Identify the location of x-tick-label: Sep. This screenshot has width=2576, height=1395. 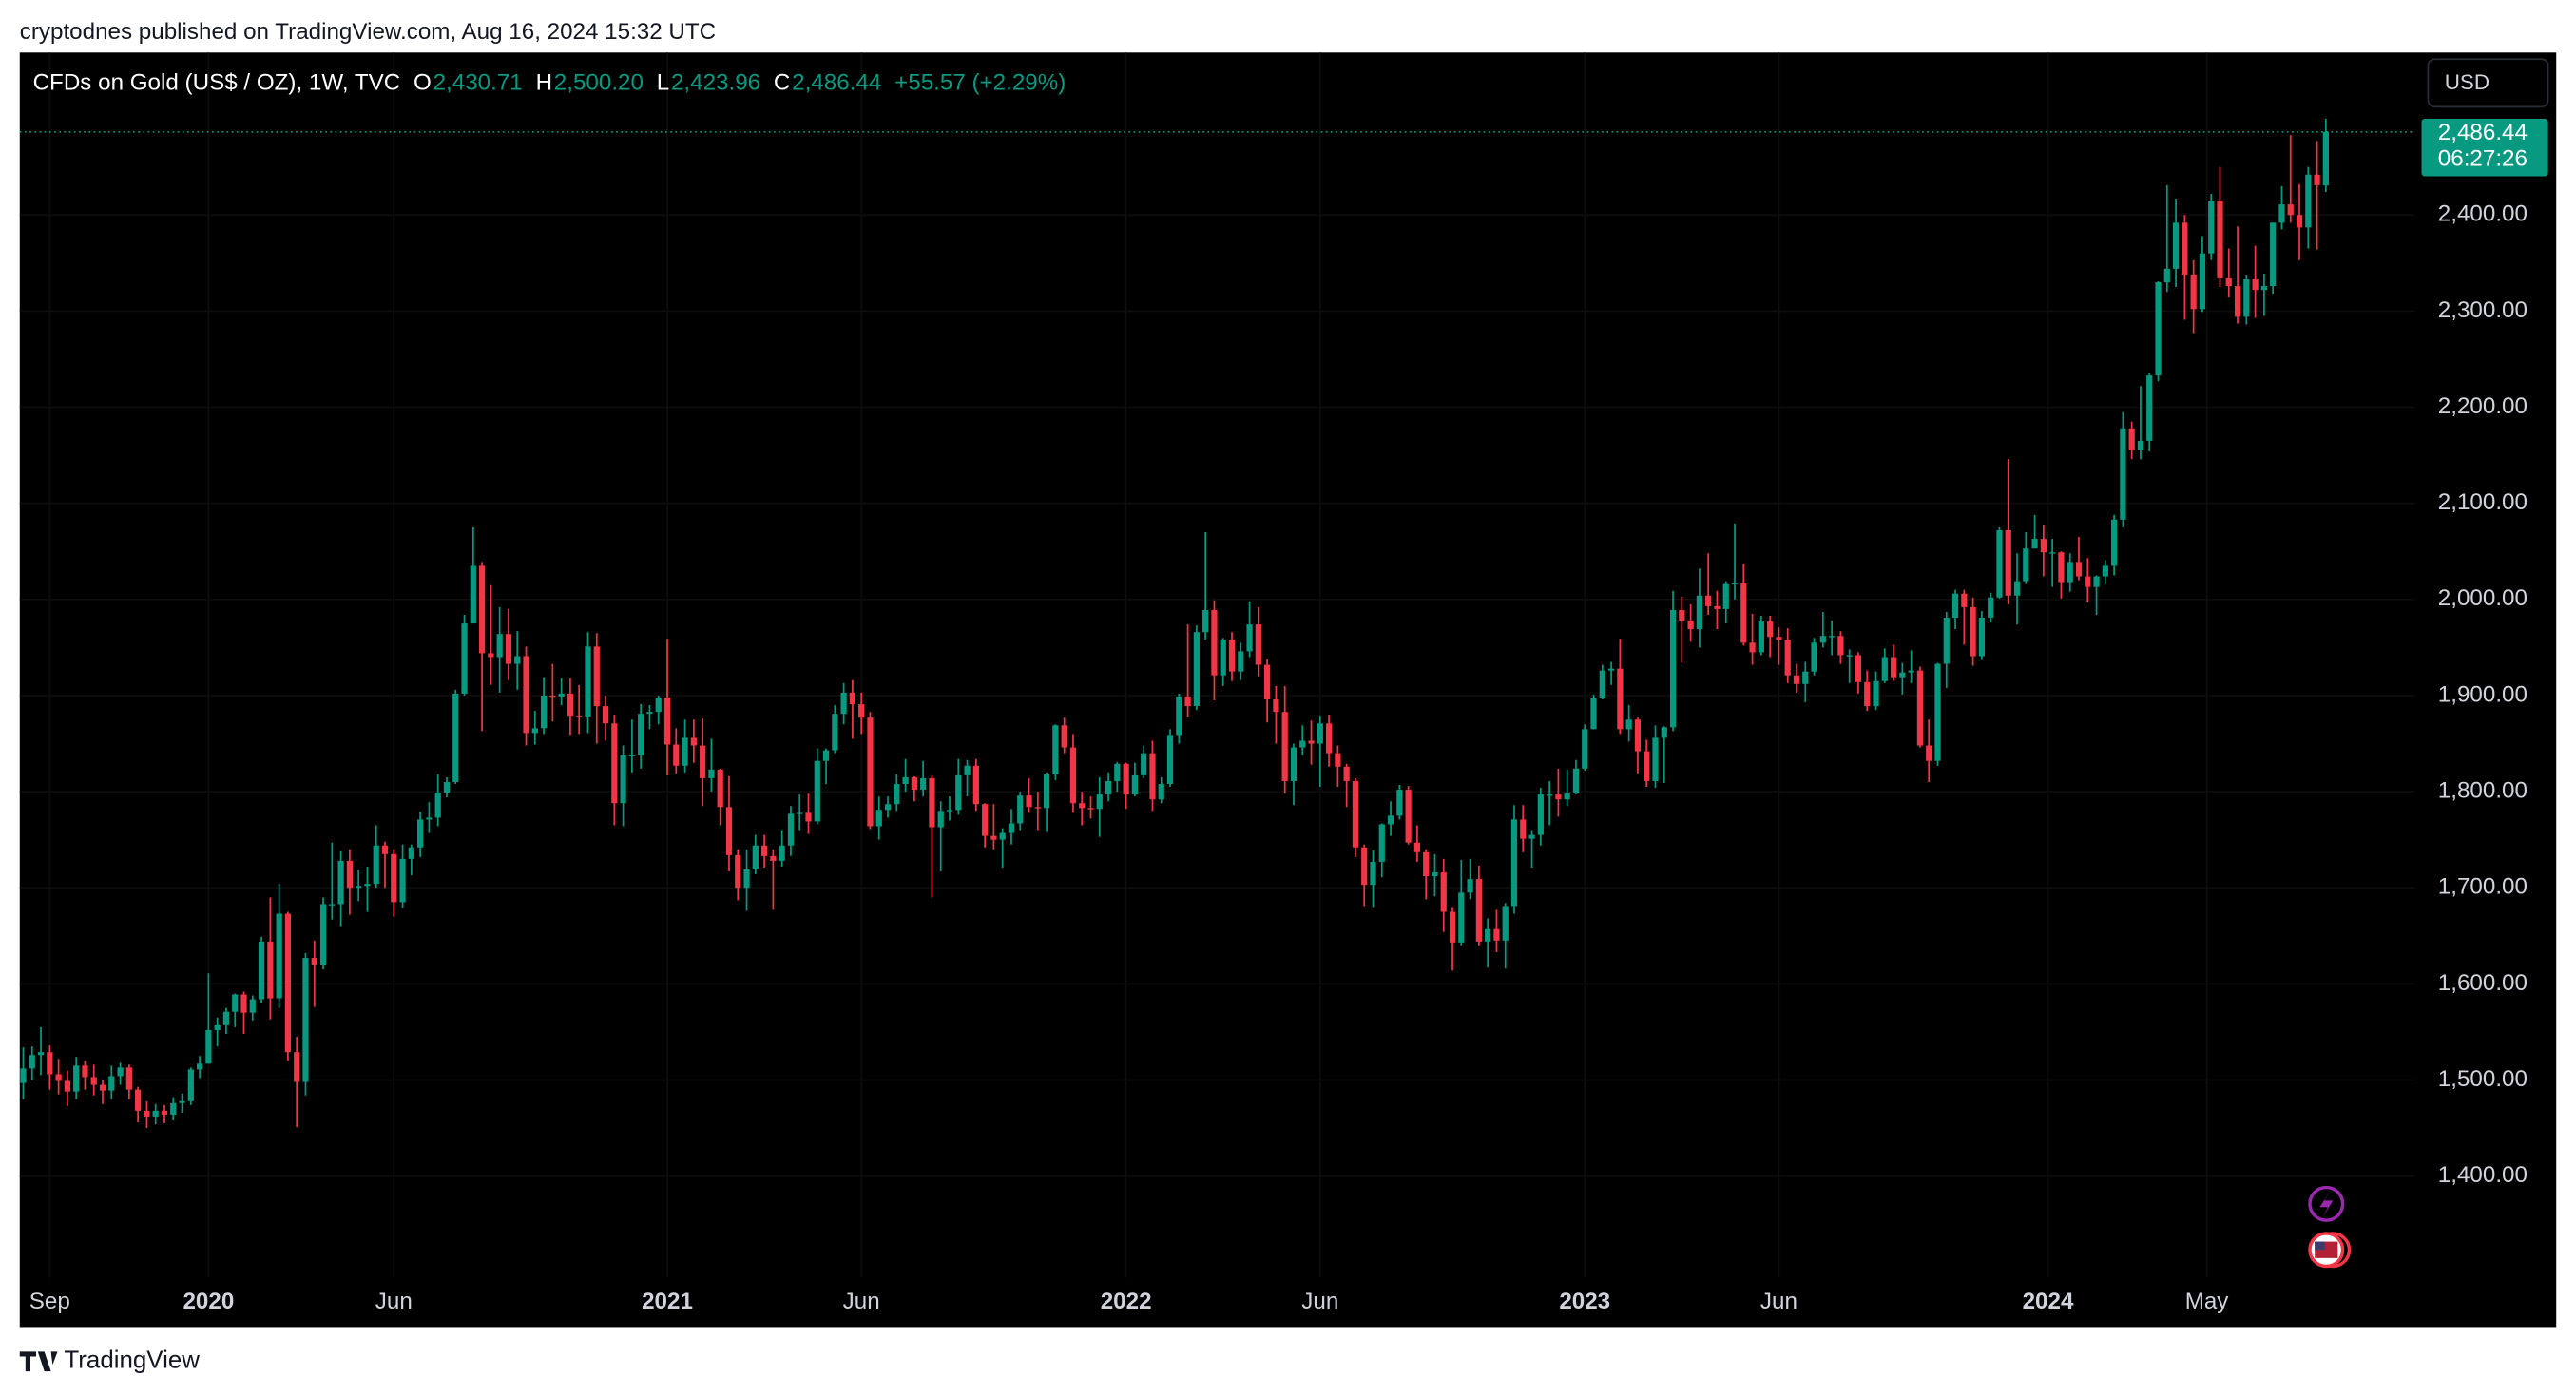
(49, 1301).